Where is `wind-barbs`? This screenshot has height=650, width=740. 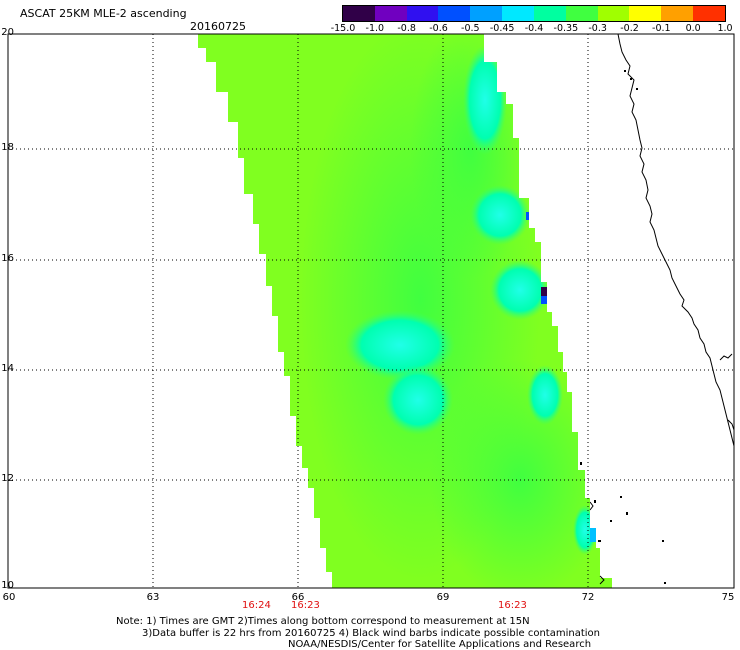
wind-barbs is located at coordinates (597, 543).